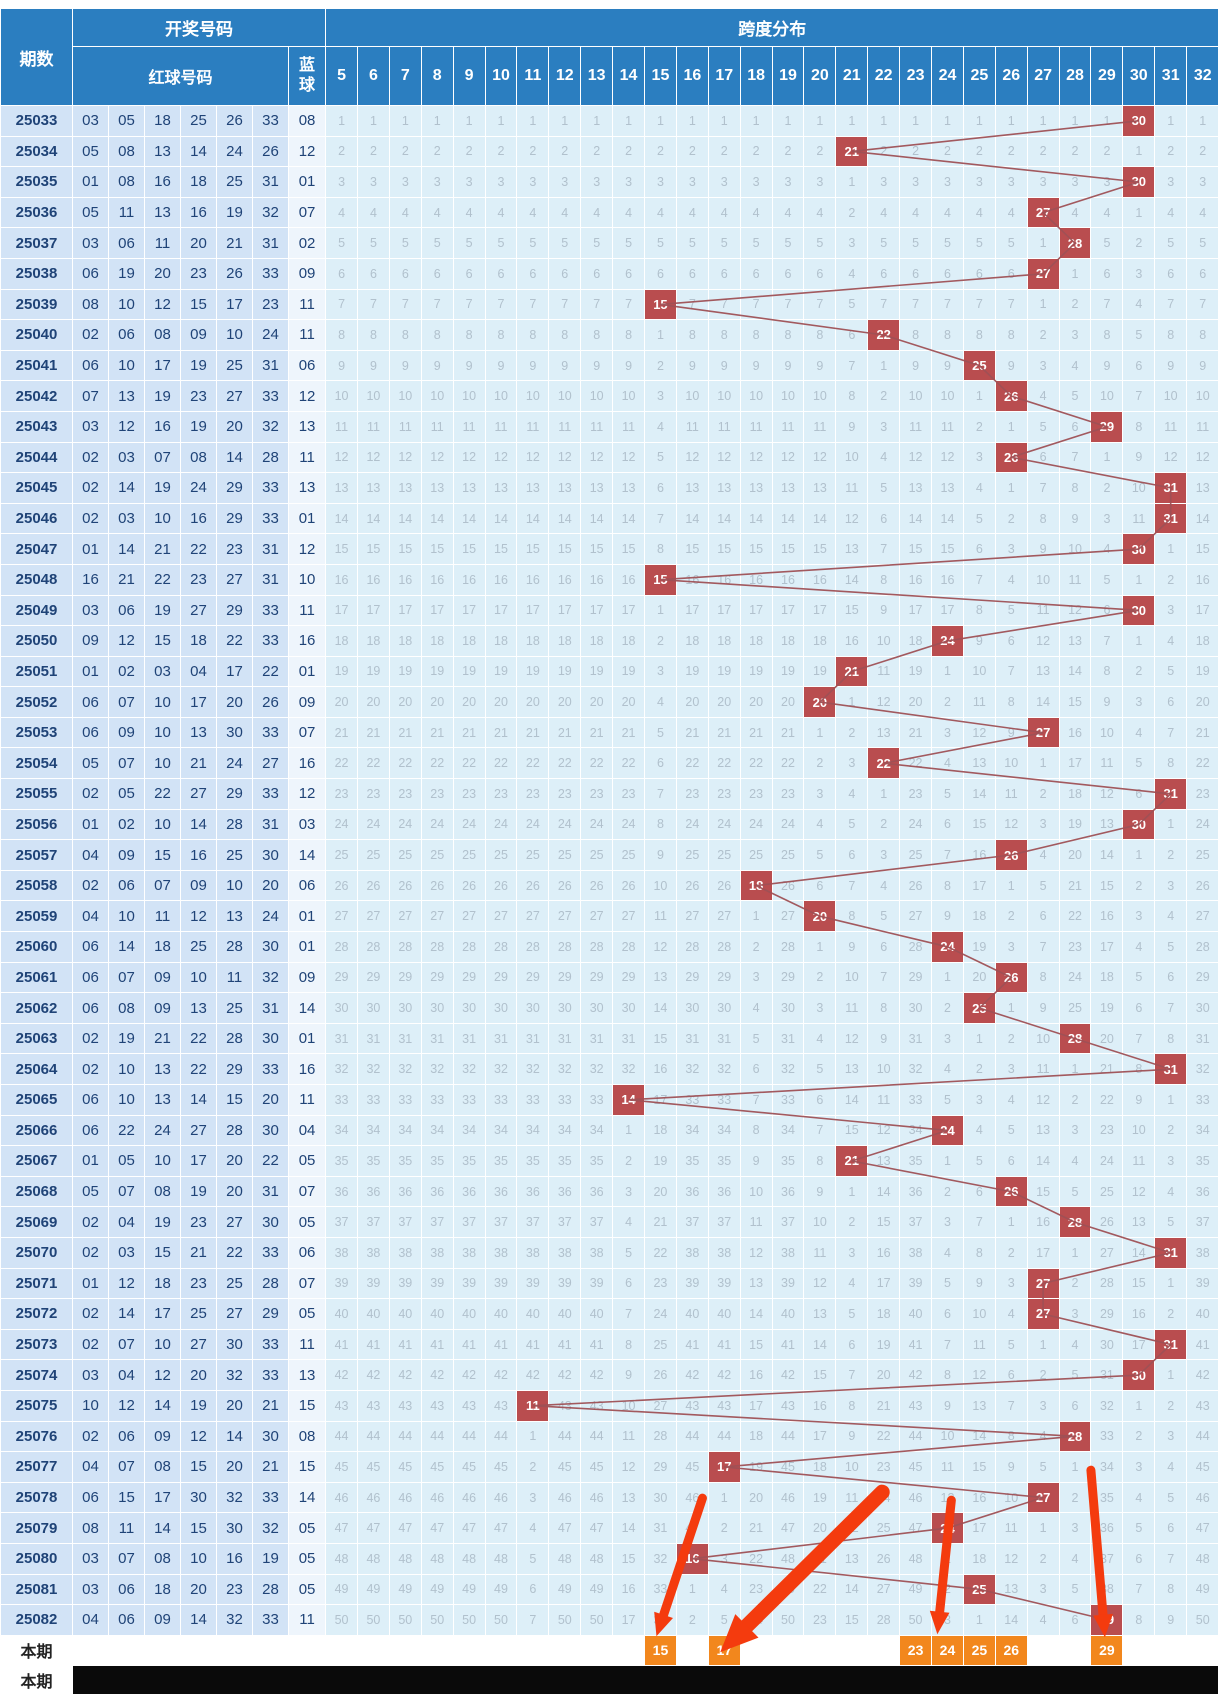 The height and width of the screenshot is (1694, 1218). I want to click on period-cell: 25060, so click(36, 947).